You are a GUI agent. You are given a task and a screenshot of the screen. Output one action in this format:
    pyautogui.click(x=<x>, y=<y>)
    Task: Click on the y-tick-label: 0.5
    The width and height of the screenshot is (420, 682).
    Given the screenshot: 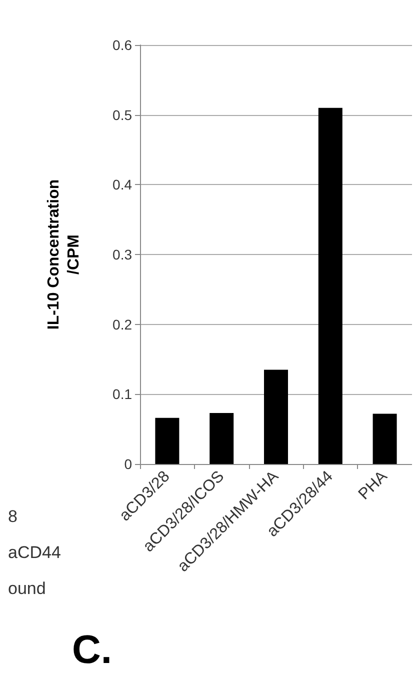 What is the action you would take?
    pyautogui.click(x=122, y=114)
    